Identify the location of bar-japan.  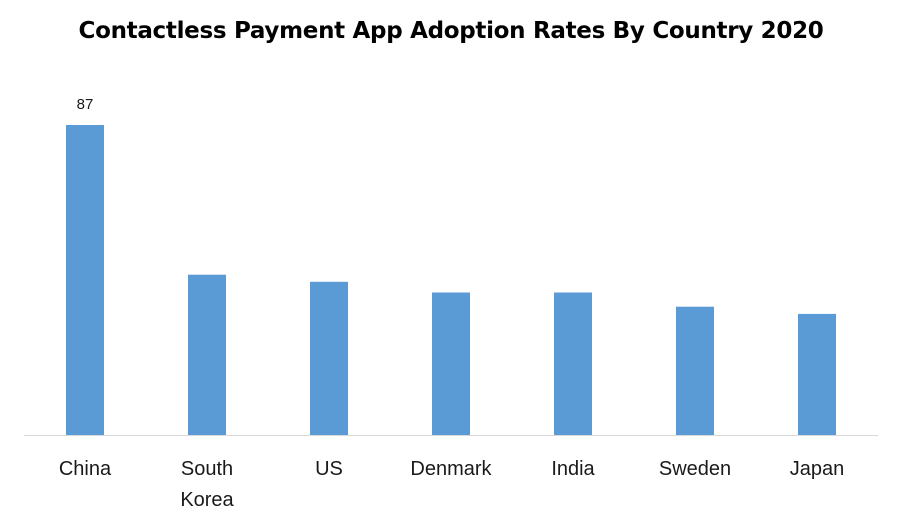
(817, 374).